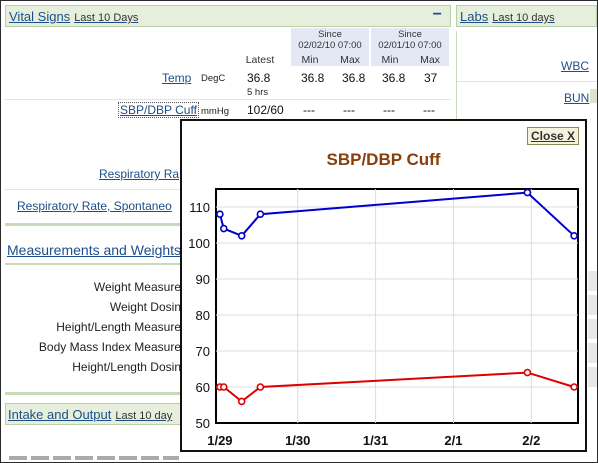  I want to click on vital-sbp-latest: 102/60, so click(265, 110).